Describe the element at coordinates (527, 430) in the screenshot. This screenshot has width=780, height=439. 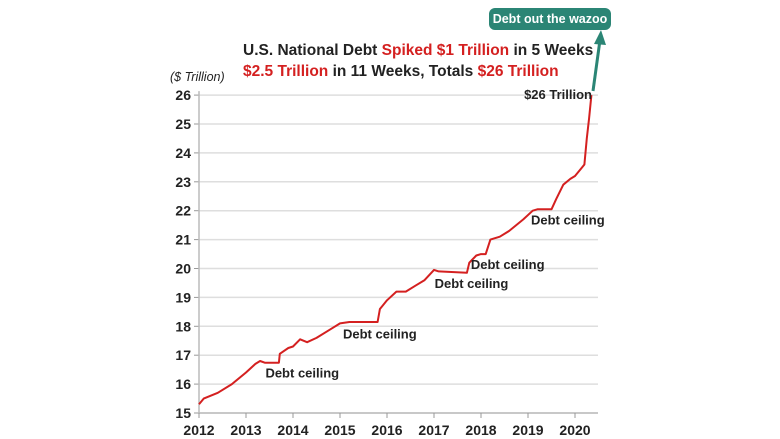
I see `x-tick-label: 2019` at that location.